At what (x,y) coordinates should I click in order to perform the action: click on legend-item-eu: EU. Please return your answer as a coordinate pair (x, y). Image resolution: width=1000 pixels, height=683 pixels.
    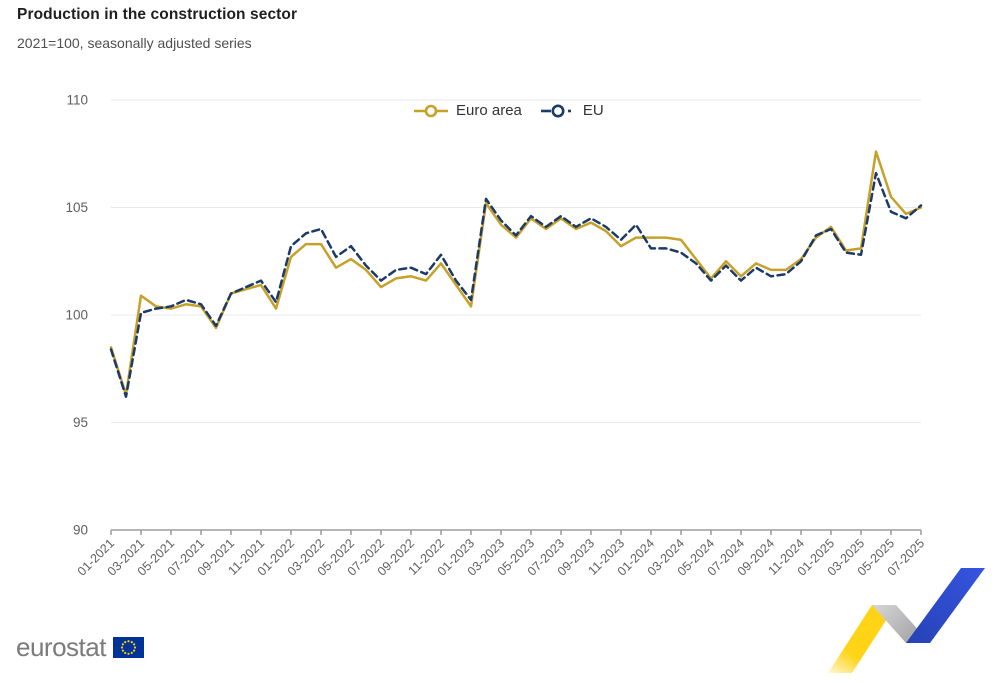
    Looking at the image, I should click on (572, 110).